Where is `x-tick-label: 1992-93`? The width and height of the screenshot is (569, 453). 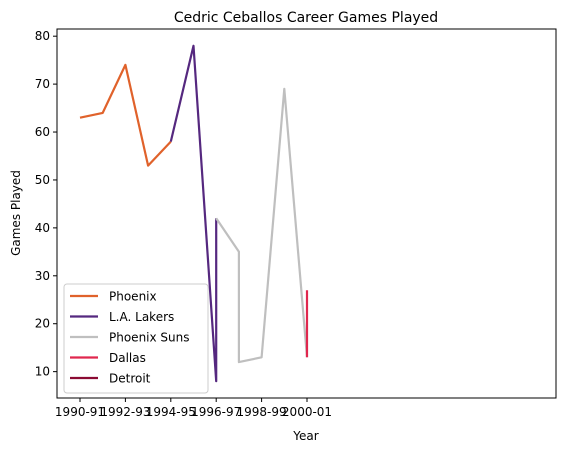 x-tick-label: 1992-93 is located at coordinates (125, 412).